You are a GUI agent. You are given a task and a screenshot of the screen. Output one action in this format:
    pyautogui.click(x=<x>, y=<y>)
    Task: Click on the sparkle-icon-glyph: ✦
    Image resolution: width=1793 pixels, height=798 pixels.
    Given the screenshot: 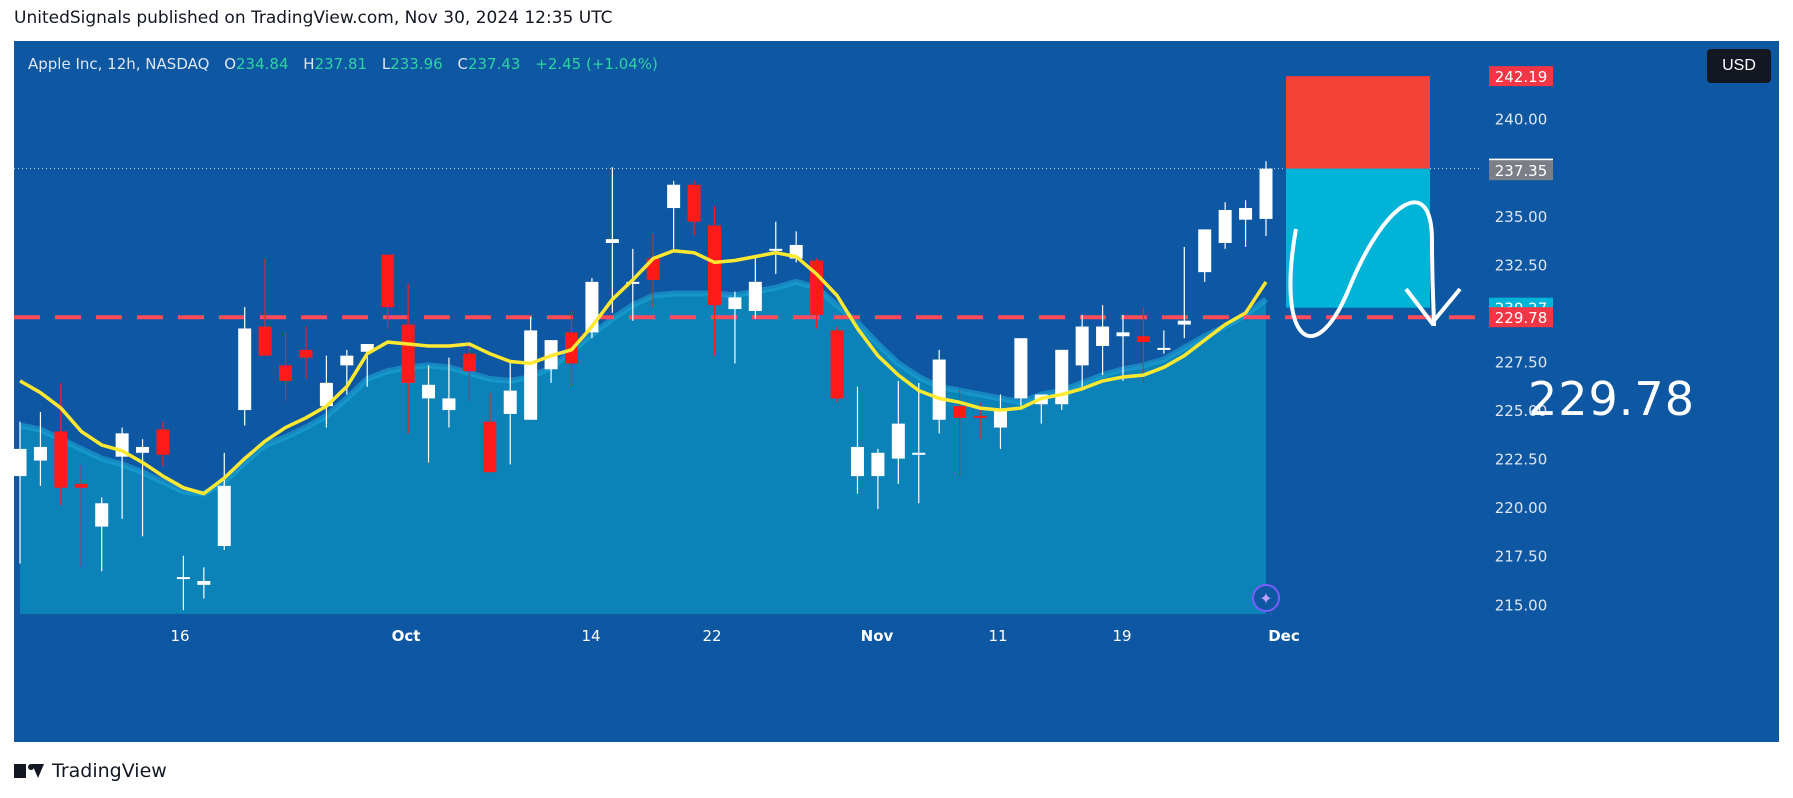 What is the action you would take?
    pyautogui.click(x=1265, y=599)
    